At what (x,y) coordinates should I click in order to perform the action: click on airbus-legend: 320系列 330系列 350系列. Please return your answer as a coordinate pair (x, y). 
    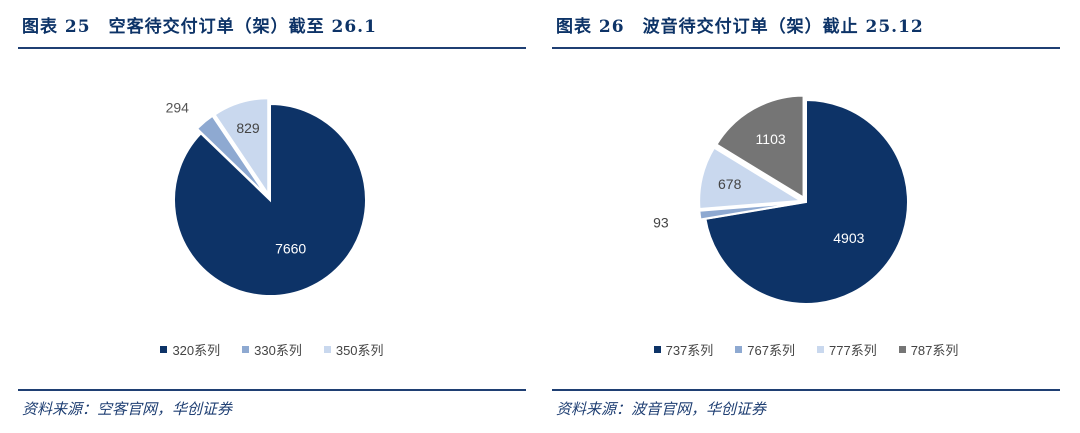
    Looking at the image, I should click on (272, 349).